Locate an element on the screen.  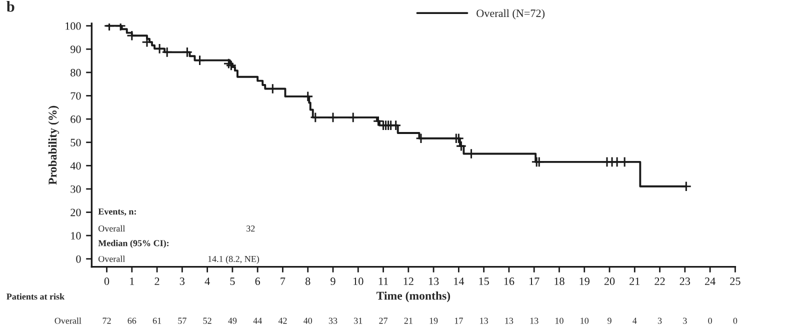
x-tick-label: 20 is located at coordinates (609, 282).